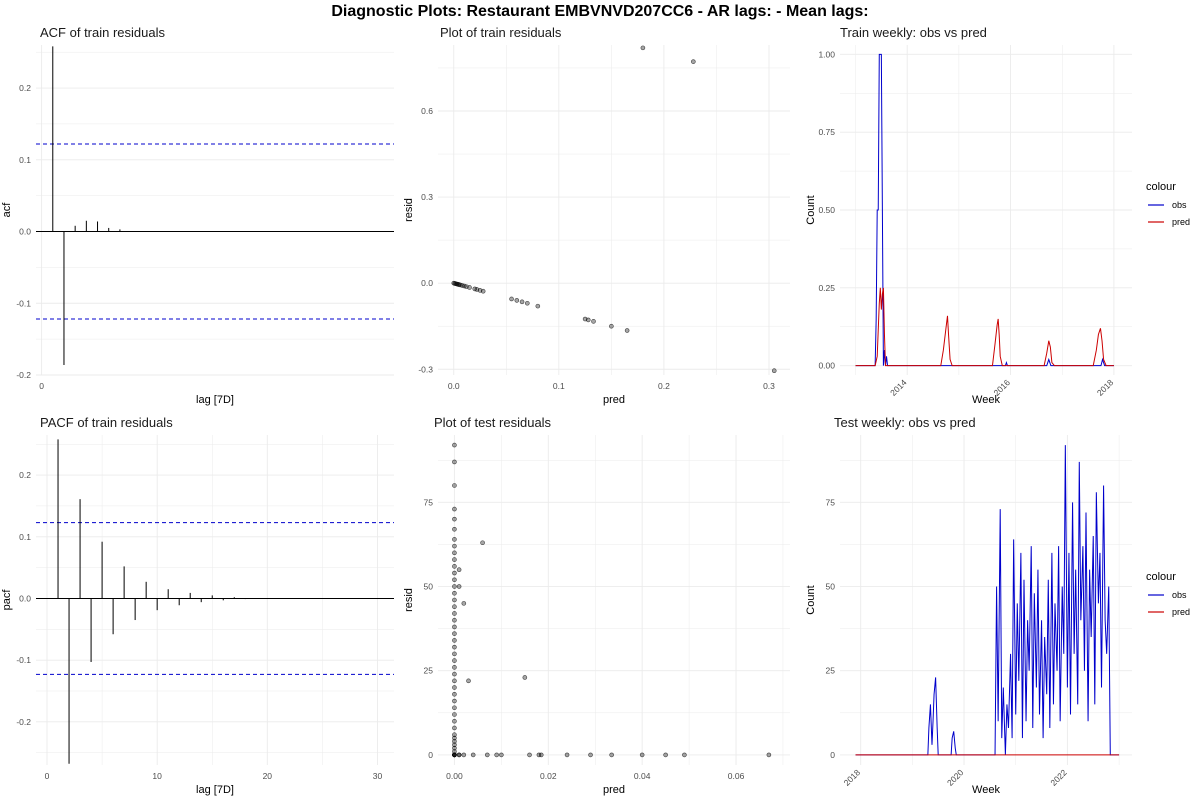  Describe the element at coordinates (596, 248) in the screenshot. I see `ticks-train-resid: -0.3 0.0 0.3 0.6 0.0 0.1 0.2 0.3` at that location.